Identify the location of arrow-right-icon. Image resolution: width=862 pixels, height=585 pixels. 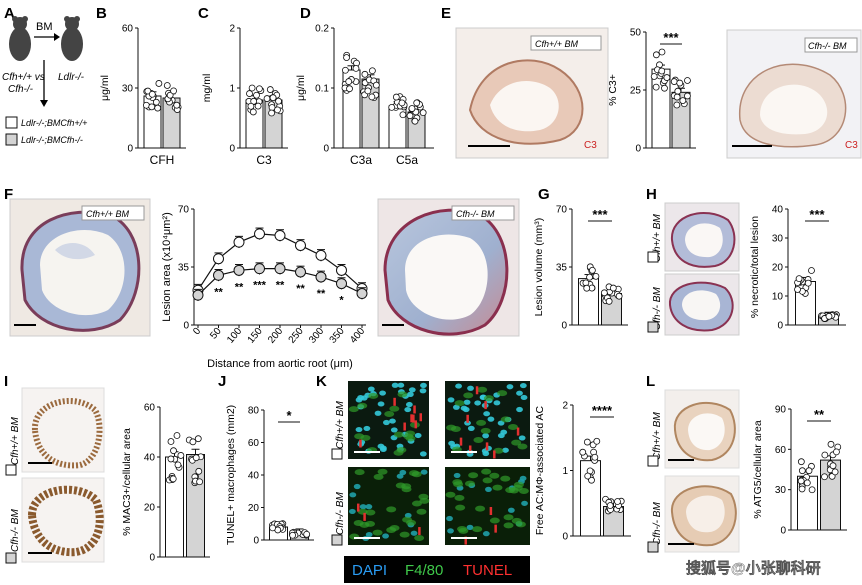
(47, 37).